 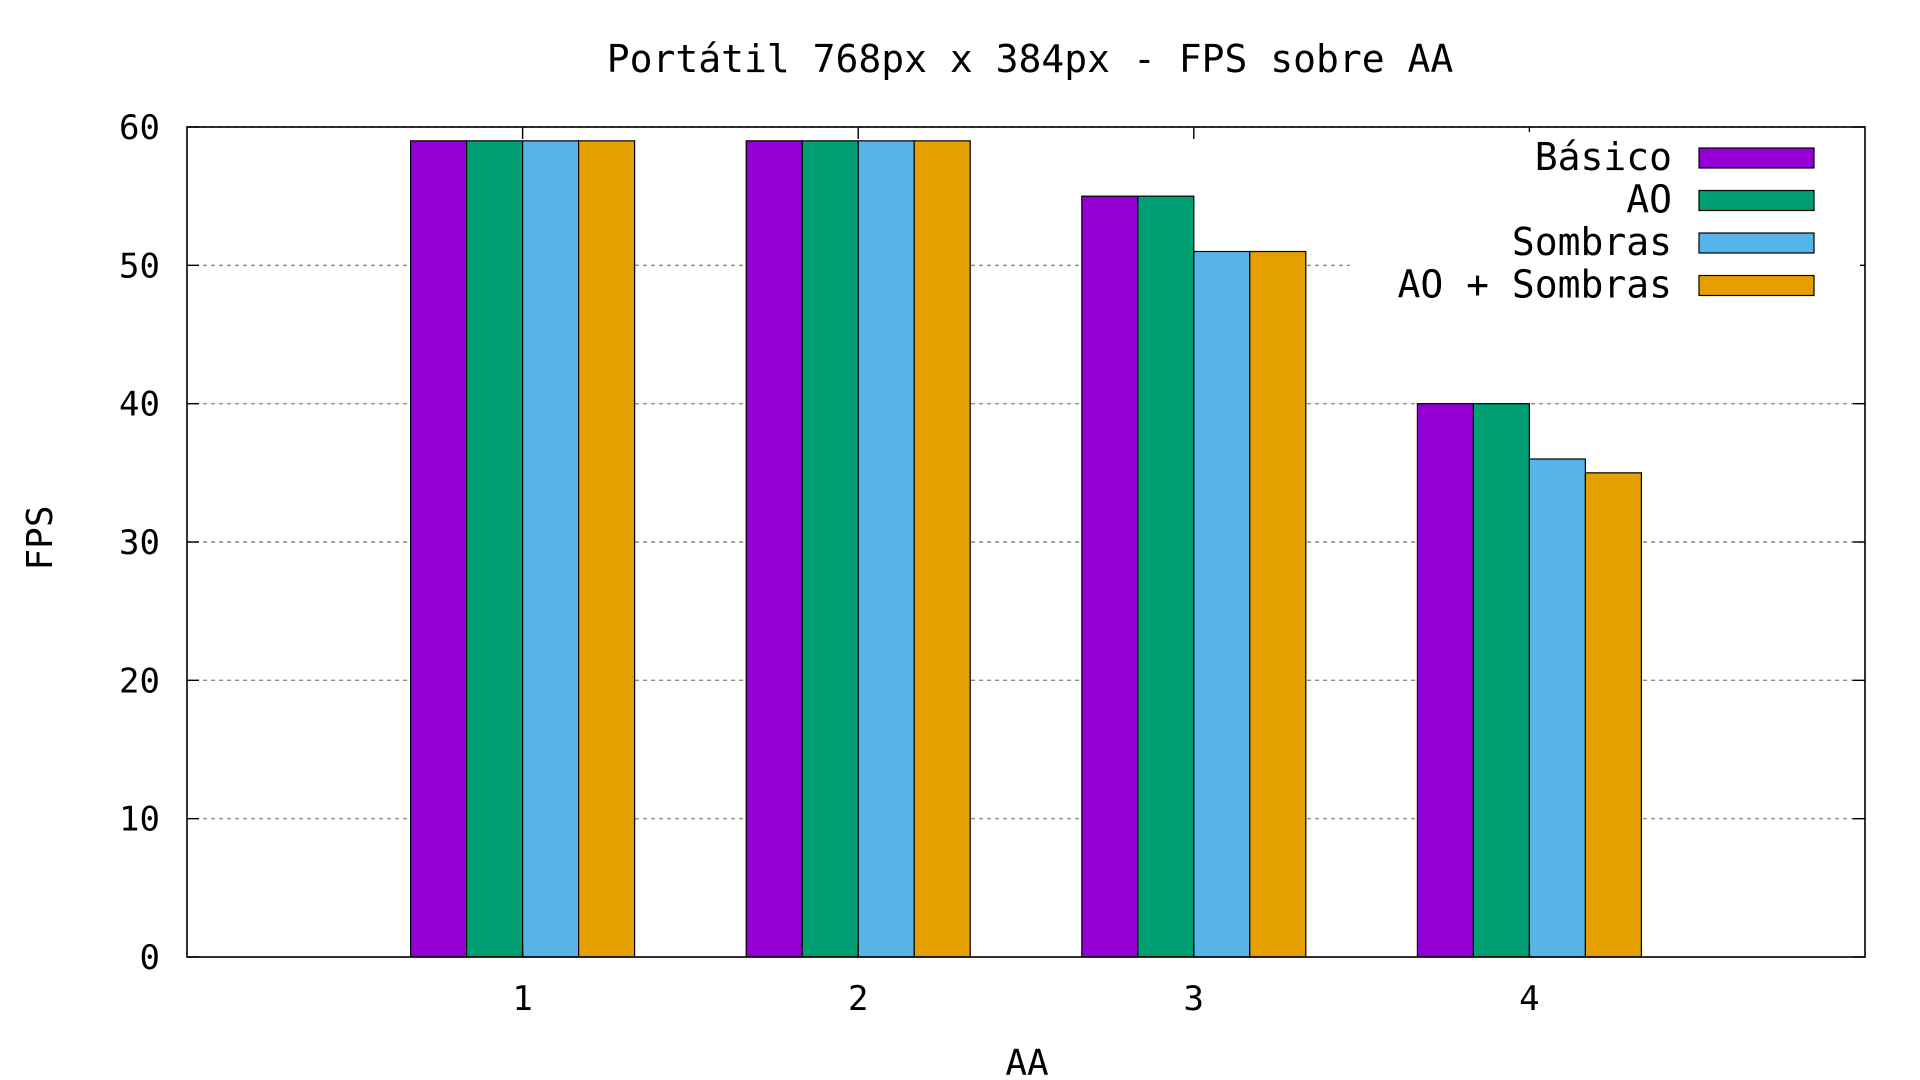 What do you see at coordinates (1027, 1061) in the screenshot?
I see `x-axis-label: AA` at bounding box center [1027, 1061].